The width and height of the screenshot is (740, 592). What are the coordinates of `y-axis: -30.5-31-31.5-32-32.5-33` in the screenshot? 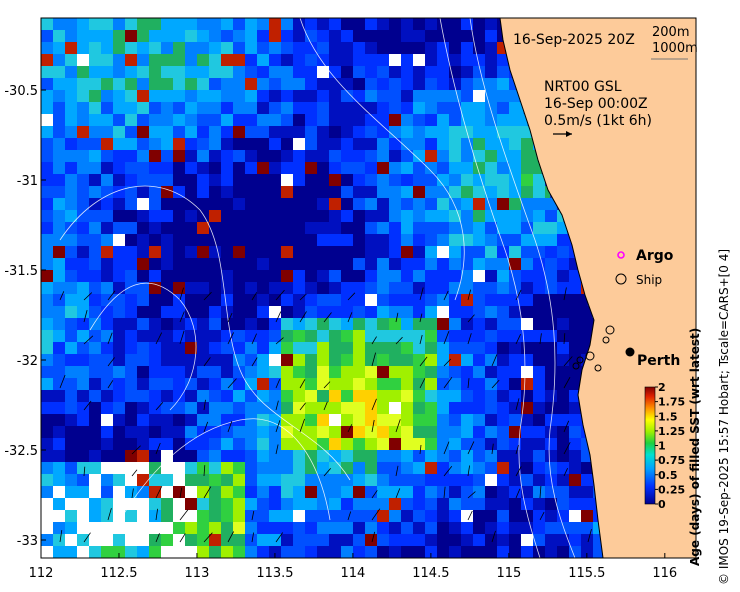 It's located at (25, 316).